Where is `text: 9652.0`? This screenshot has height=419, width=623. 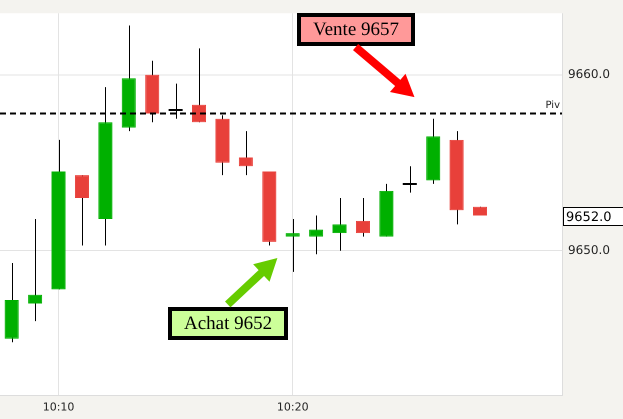
text: 9652.0 is located at coordinates (589, 217).